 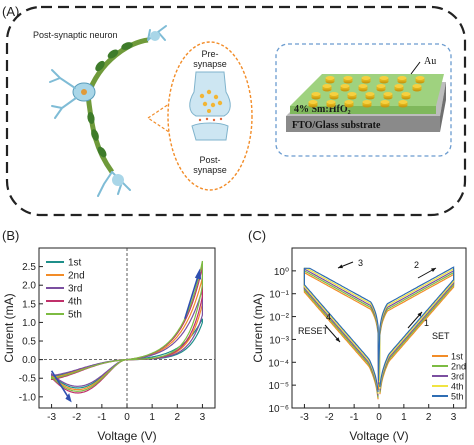 What do you see at coordinates (281, 272) in the screenshot?
I see `panel-c-ytick-label: 10⁰` at bounding box center [281, 272].